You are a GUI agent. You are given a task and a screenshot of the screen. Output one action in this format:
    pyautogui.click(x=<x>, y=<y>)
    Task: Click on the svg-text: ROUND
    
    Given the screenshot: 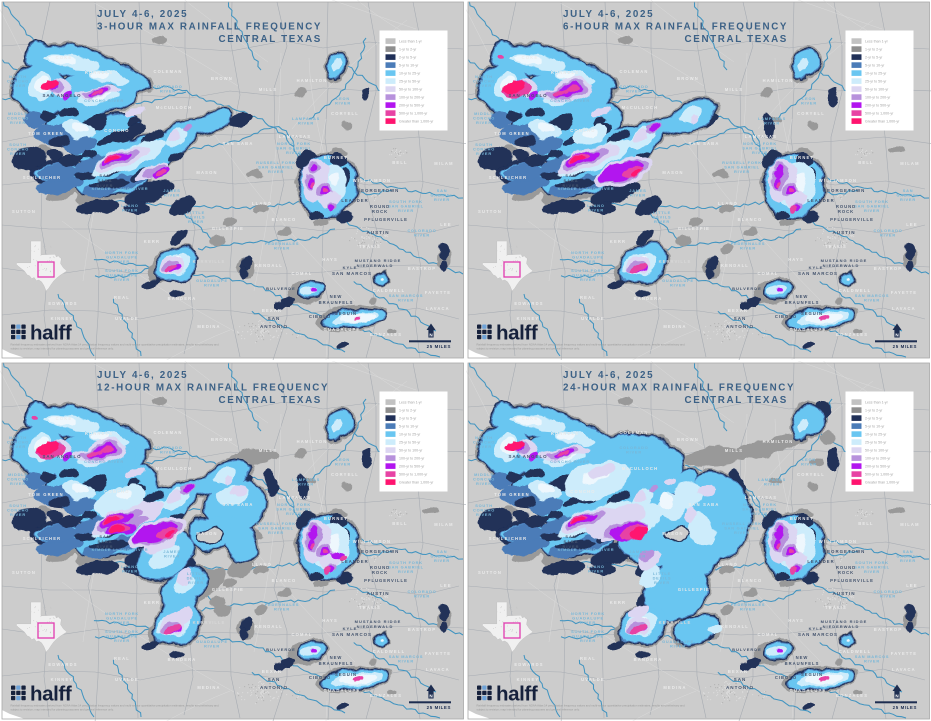 What is the action you would take?
    pyautogui.click(x=380, y=206)
    